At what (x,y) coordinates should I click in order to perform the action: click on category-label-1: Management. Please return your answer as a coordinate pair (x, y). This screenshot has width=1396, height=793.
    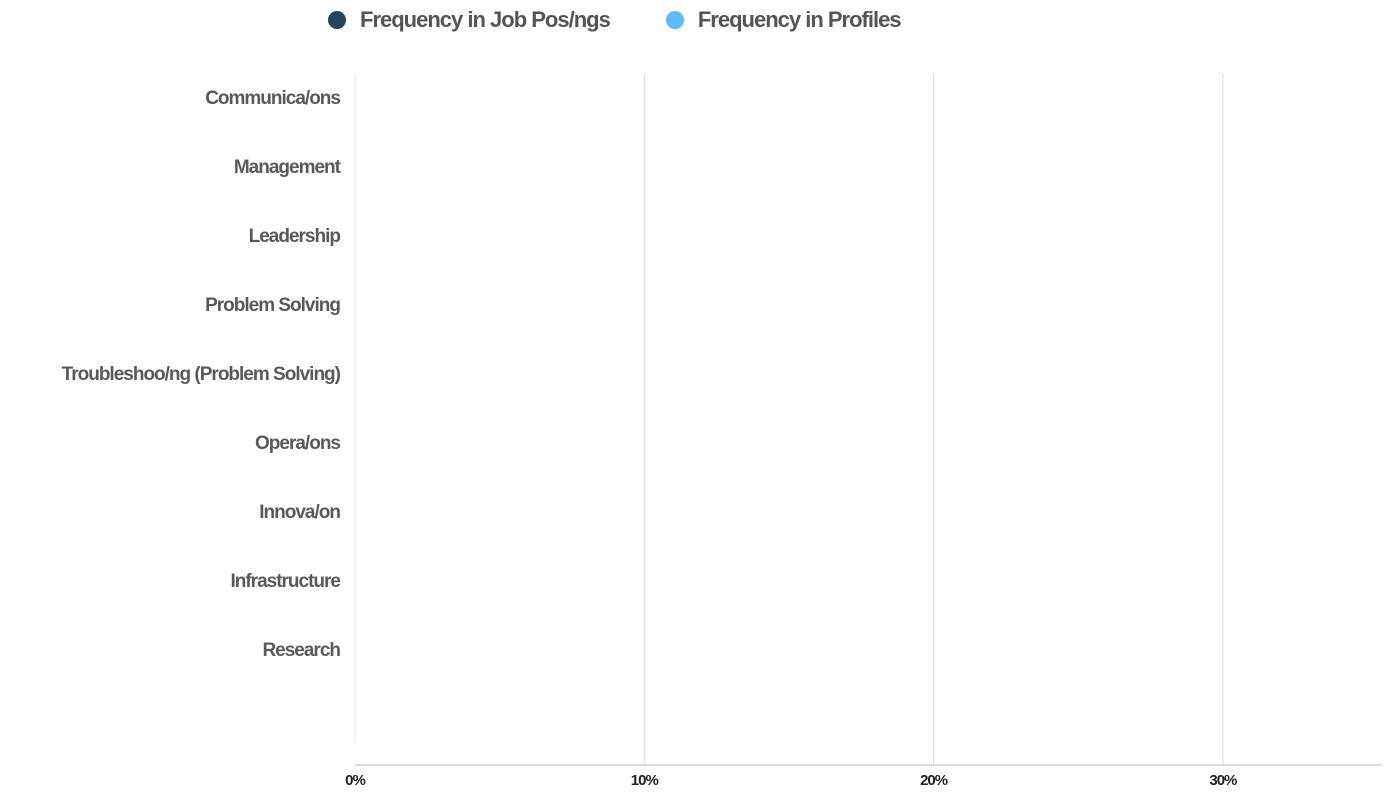
    Looking at the image, I should click on (288, 167).